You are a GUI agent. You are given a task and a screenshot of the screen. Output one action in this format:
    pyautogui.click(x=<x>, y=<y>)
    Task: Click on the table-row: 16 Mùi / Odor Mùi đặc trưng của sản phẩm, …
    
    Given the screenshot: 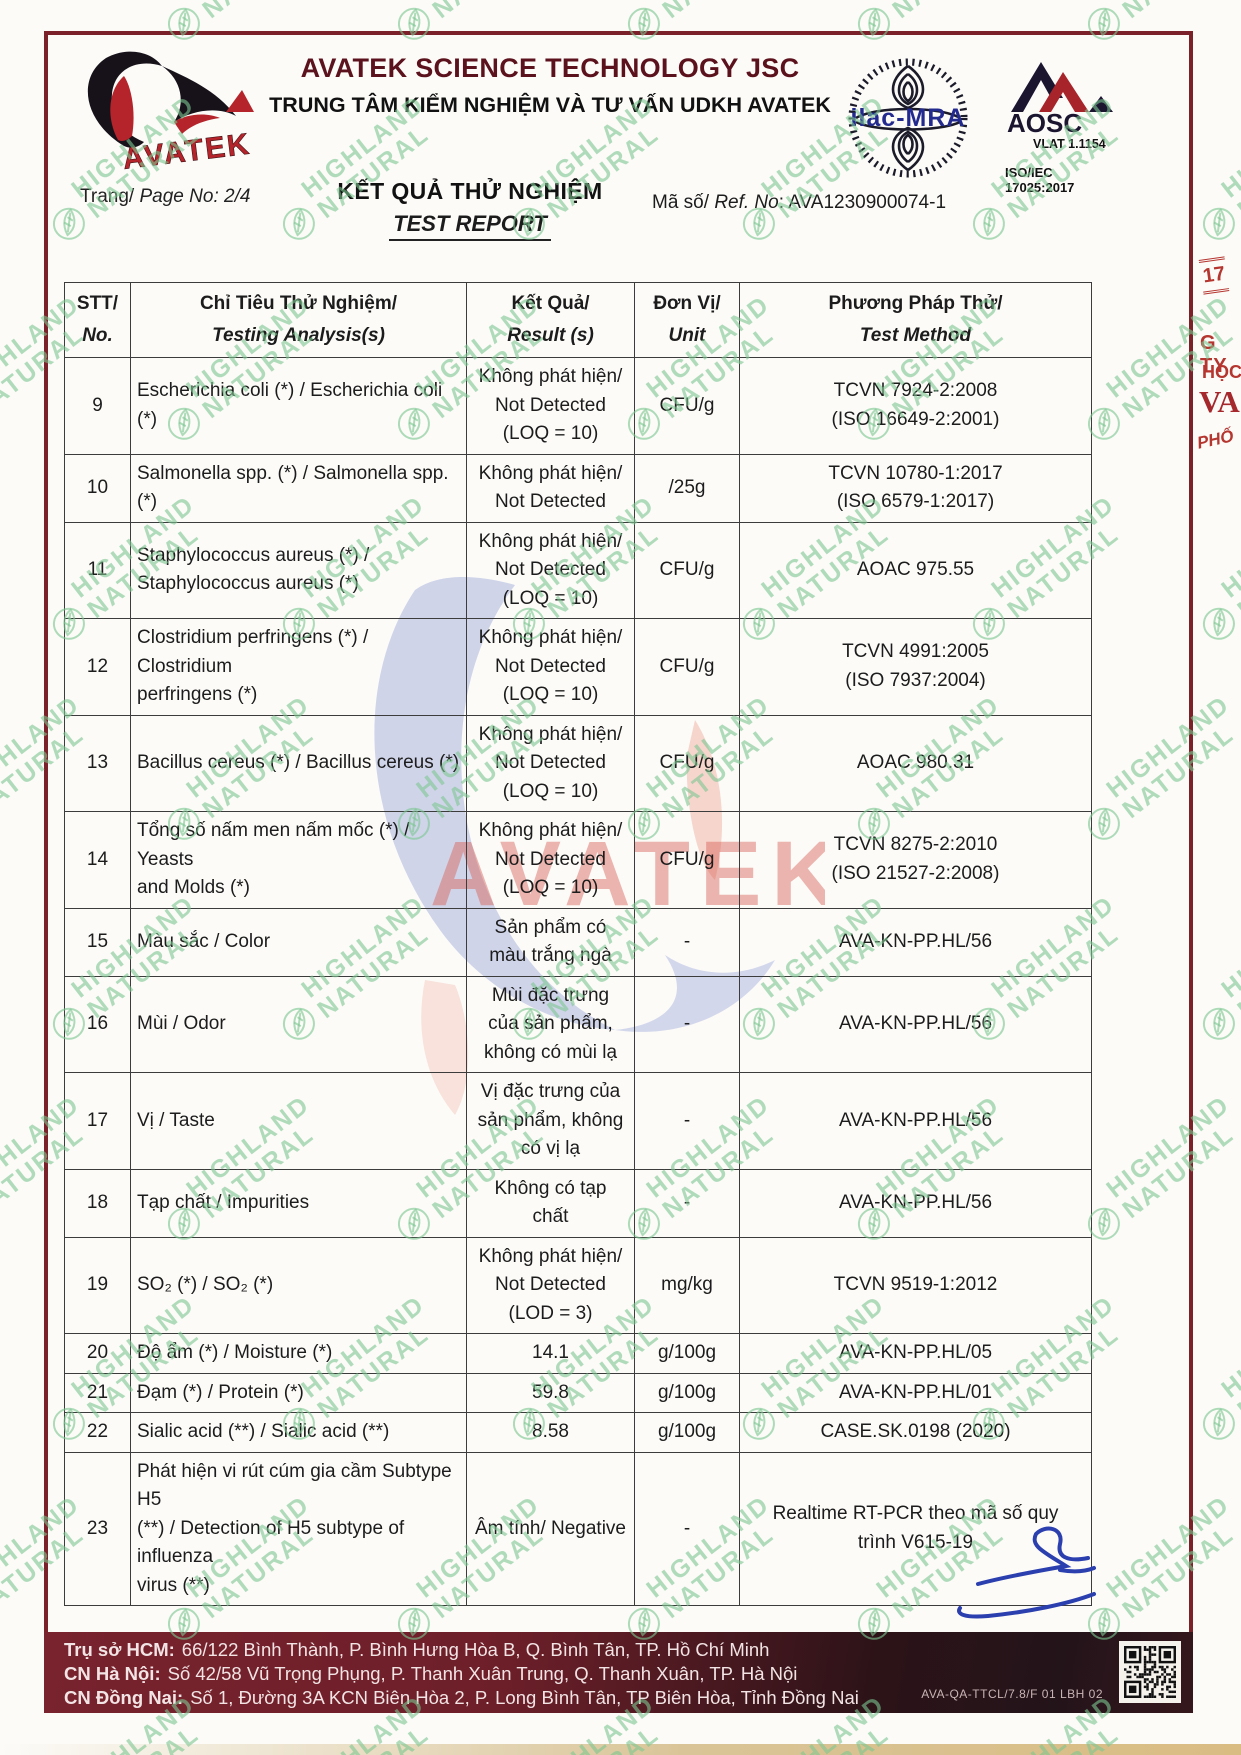 What is the action you would take?
    pyautogui.click(x=578, y=1024)
    